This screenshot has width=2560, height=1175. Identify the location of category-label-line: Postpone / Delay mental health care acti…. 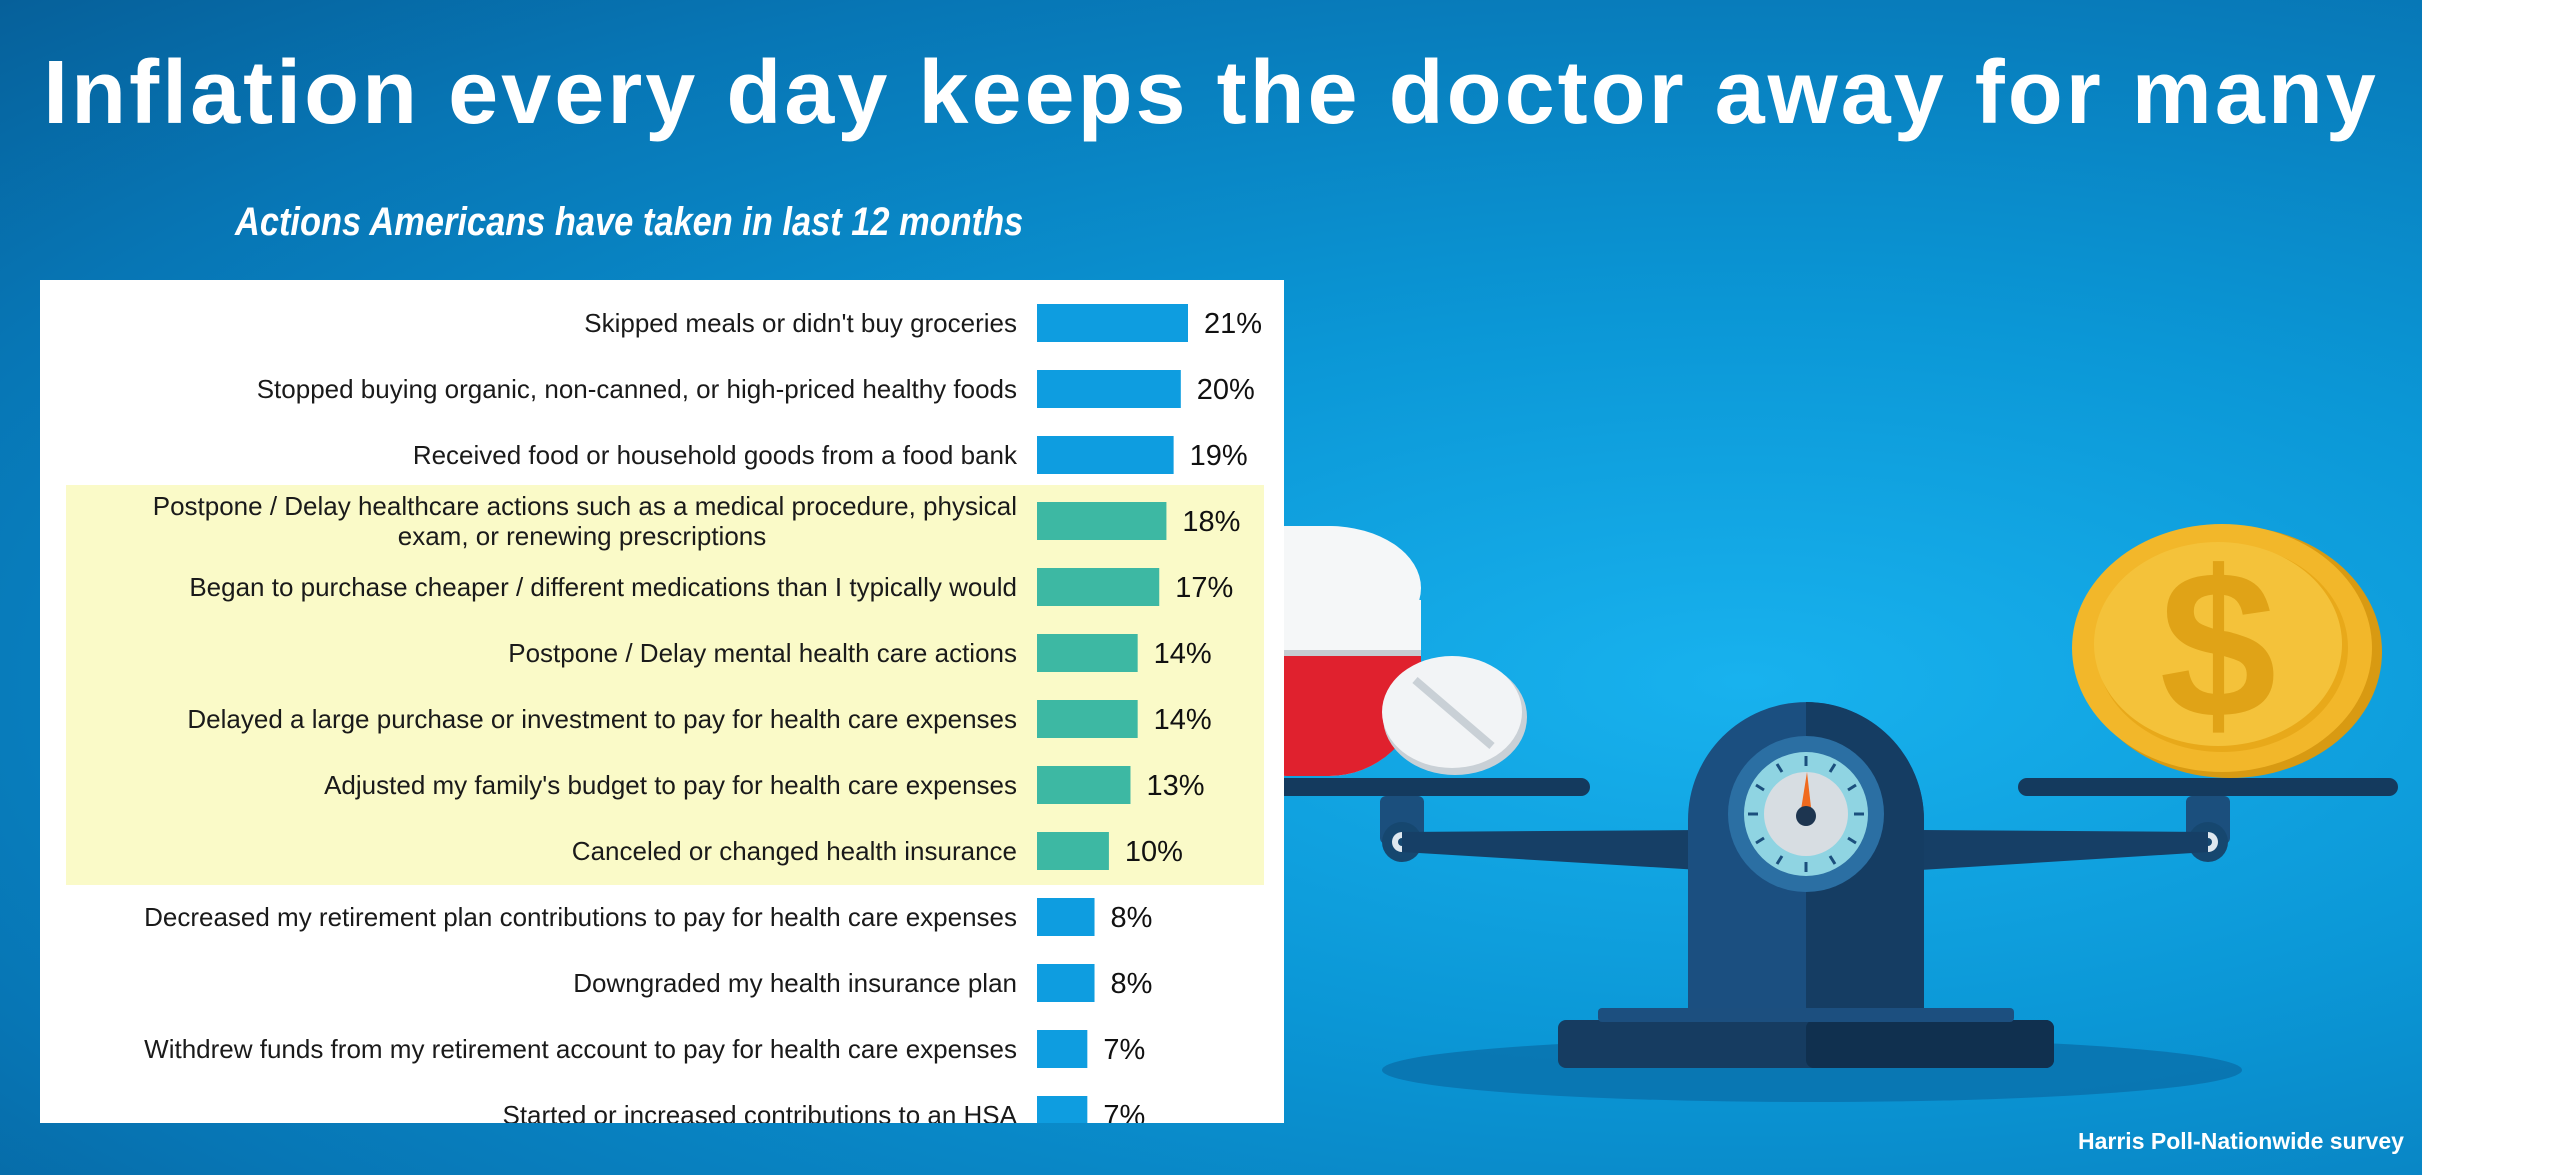
(762, 653).